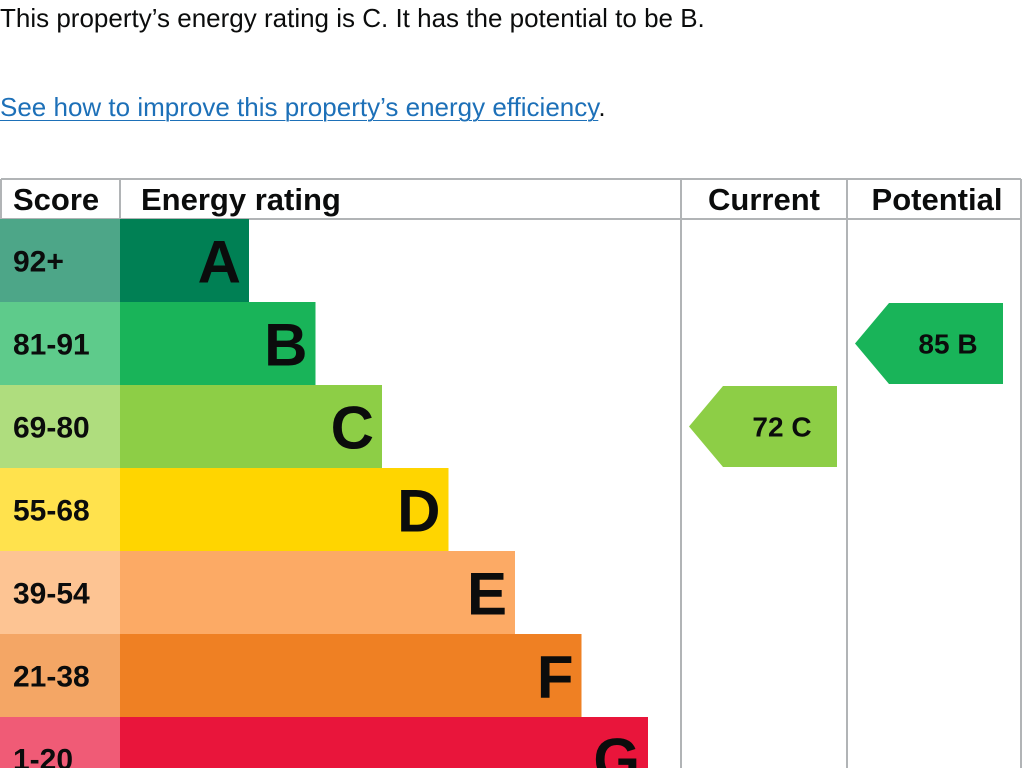 The width and height of the screenshot is (1024, 768). What do you see at coordinates (218, 343) in the screenshot?
I see `rating-bar-b` at bounding box center [218, 343].